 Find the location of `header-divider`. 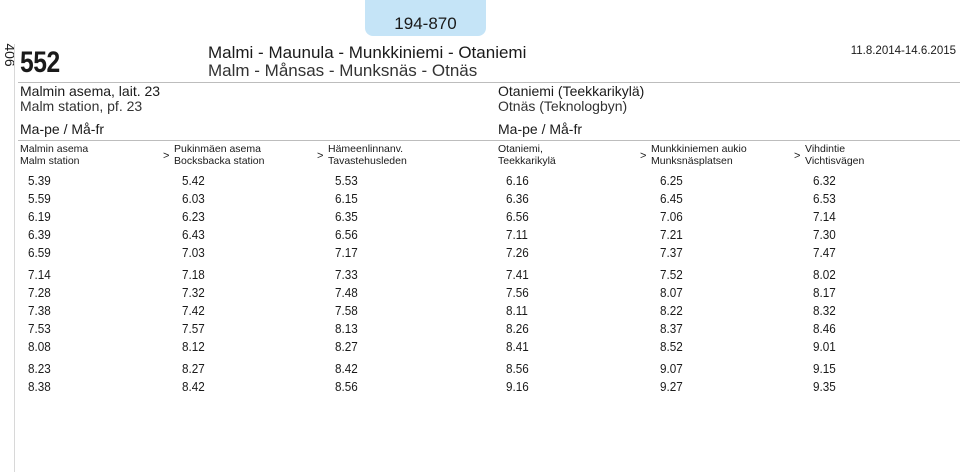

header-divider is located at coordinates (489, 82).